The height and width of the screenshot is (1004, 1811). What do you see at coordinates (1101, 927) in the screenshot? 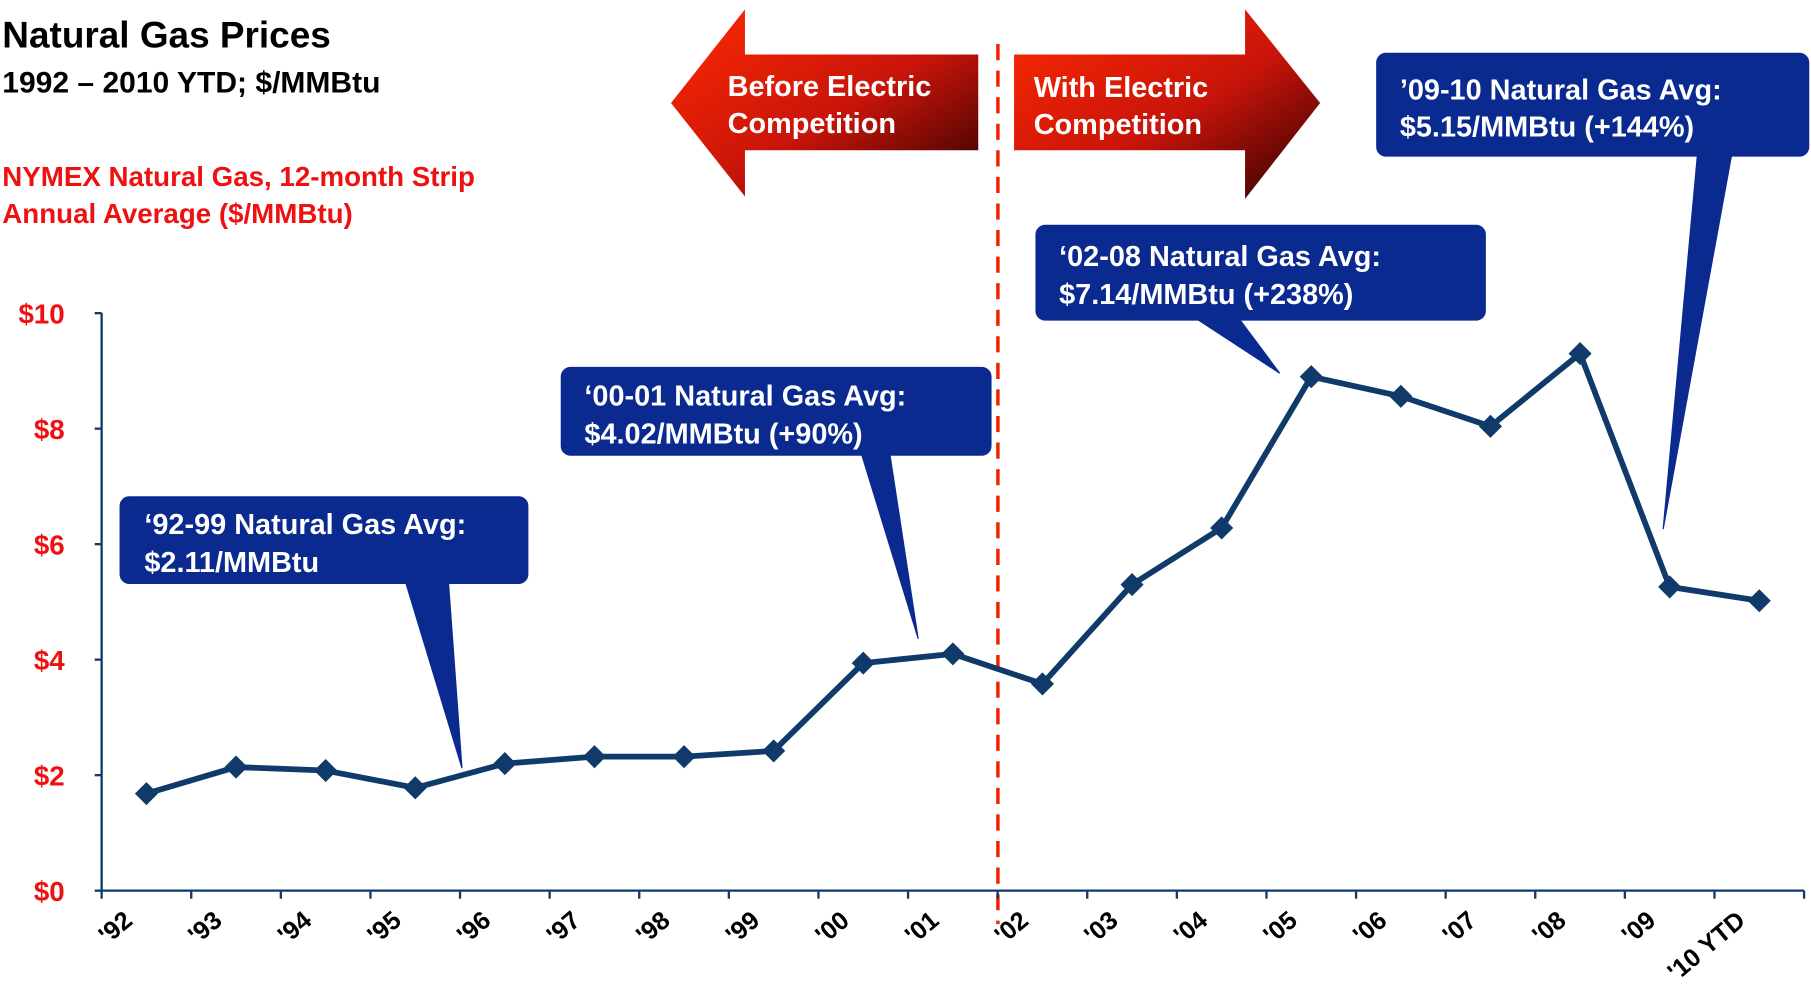
I see `x-tick-label: '03` at bounding box center [1101, 927].